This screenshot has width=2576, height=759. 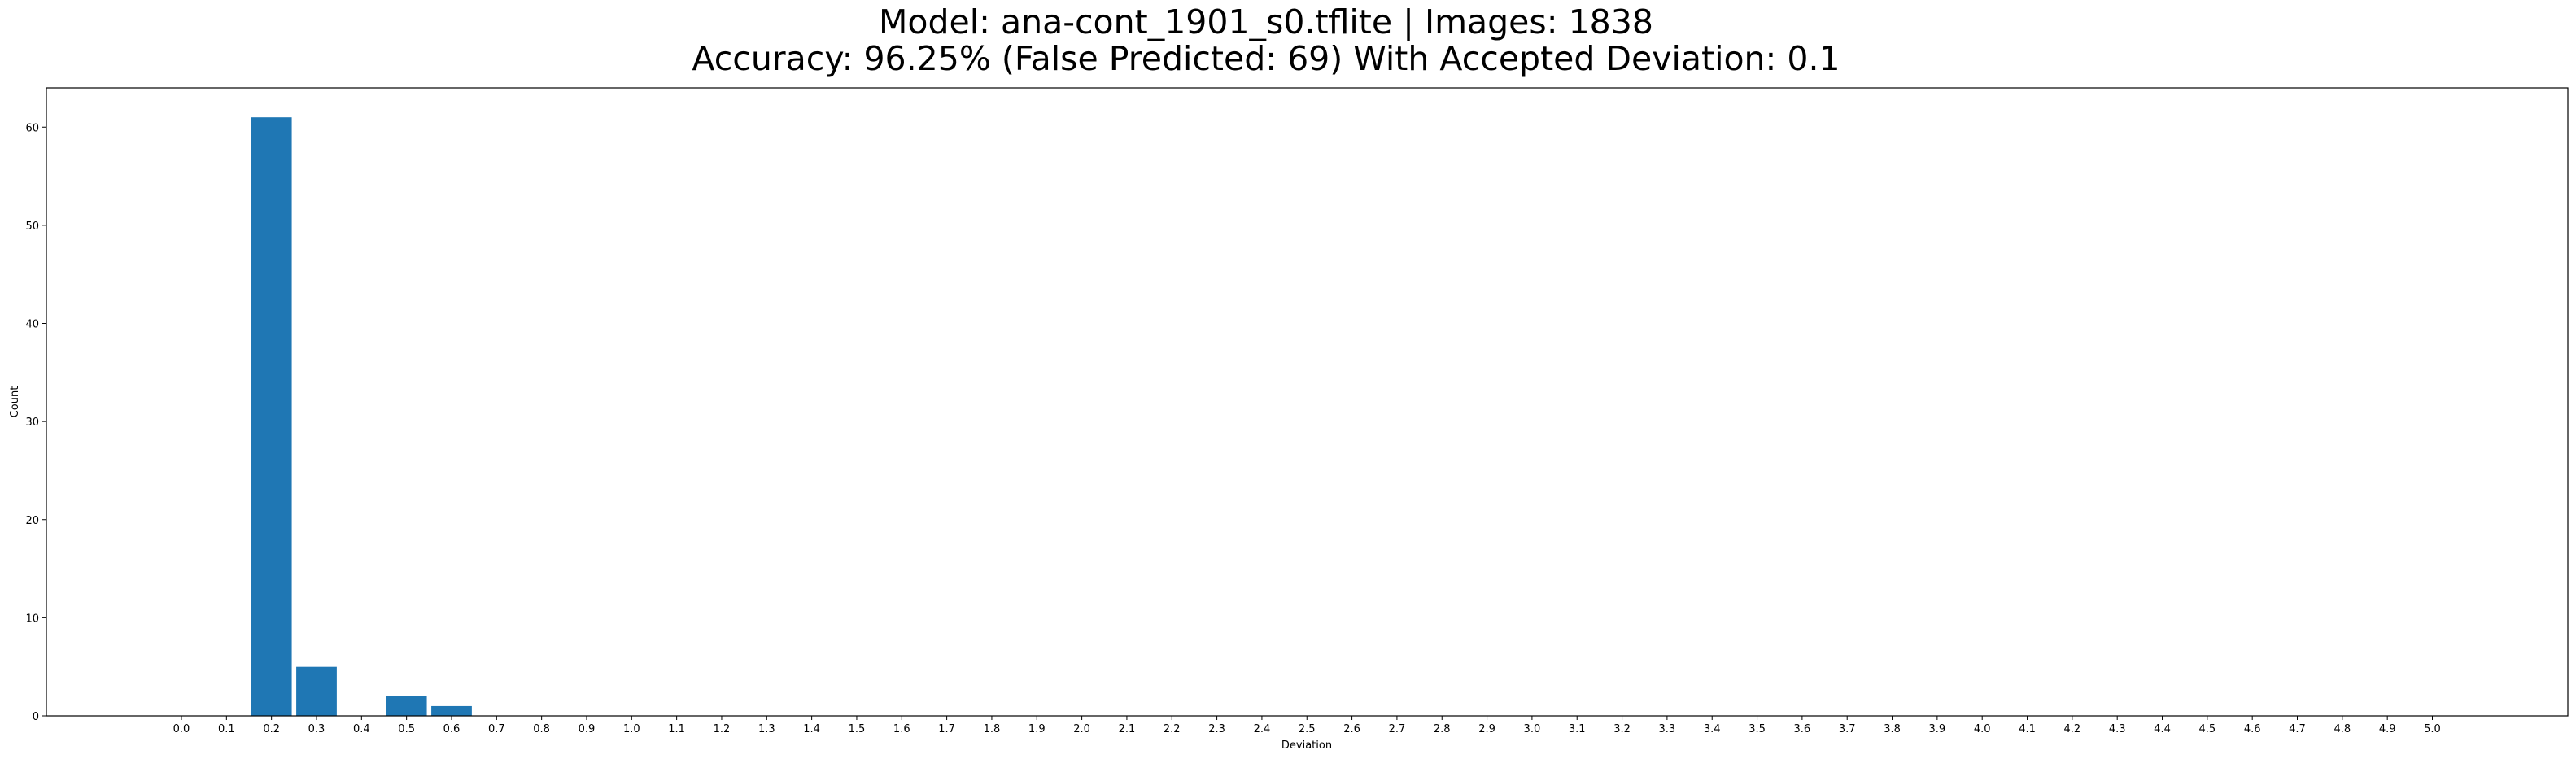 I want to click on x-tick-label-2.0: 2.0, so click(x=1081, y=729).